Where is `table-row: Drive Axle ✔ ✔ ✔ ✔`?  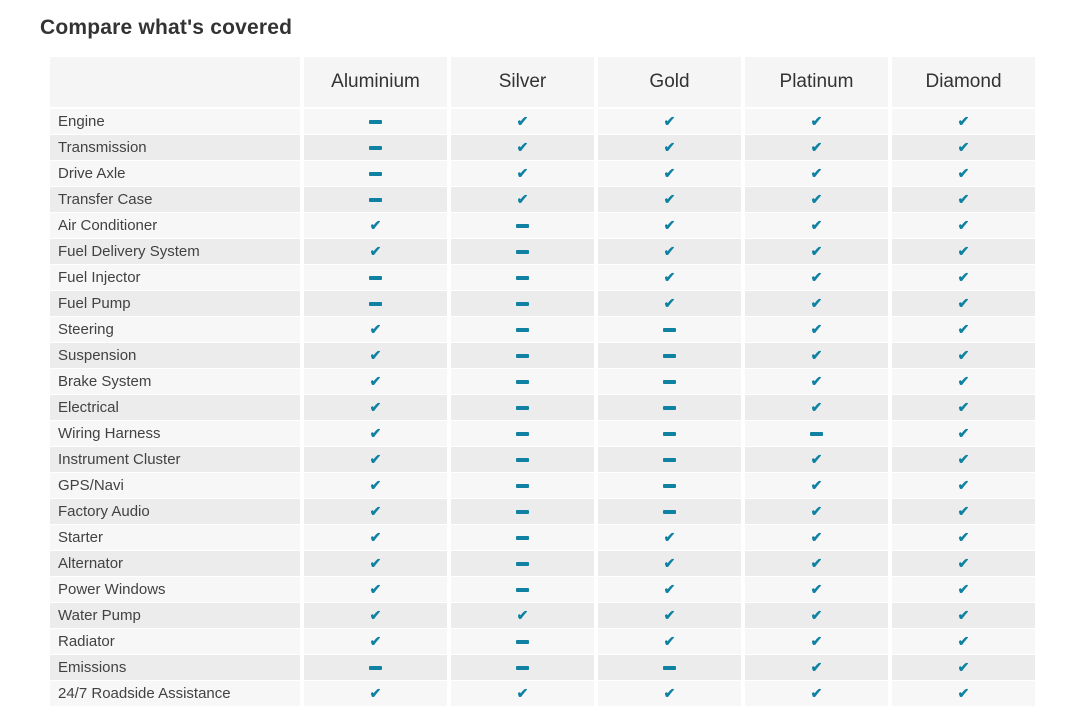
table-row: Drive Axle ✔ ✔ ✔ ✔ is located at coordinates (542, 173).